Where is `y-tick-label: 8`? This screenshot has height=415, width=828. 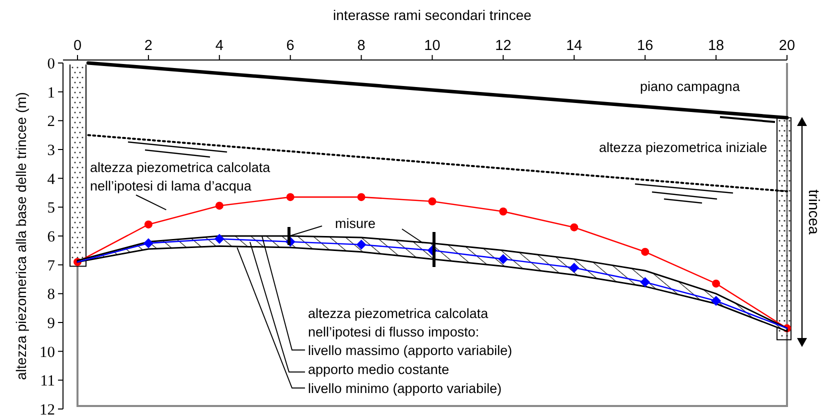 y-tick-label: 8 is located at coordinates (51, 295).